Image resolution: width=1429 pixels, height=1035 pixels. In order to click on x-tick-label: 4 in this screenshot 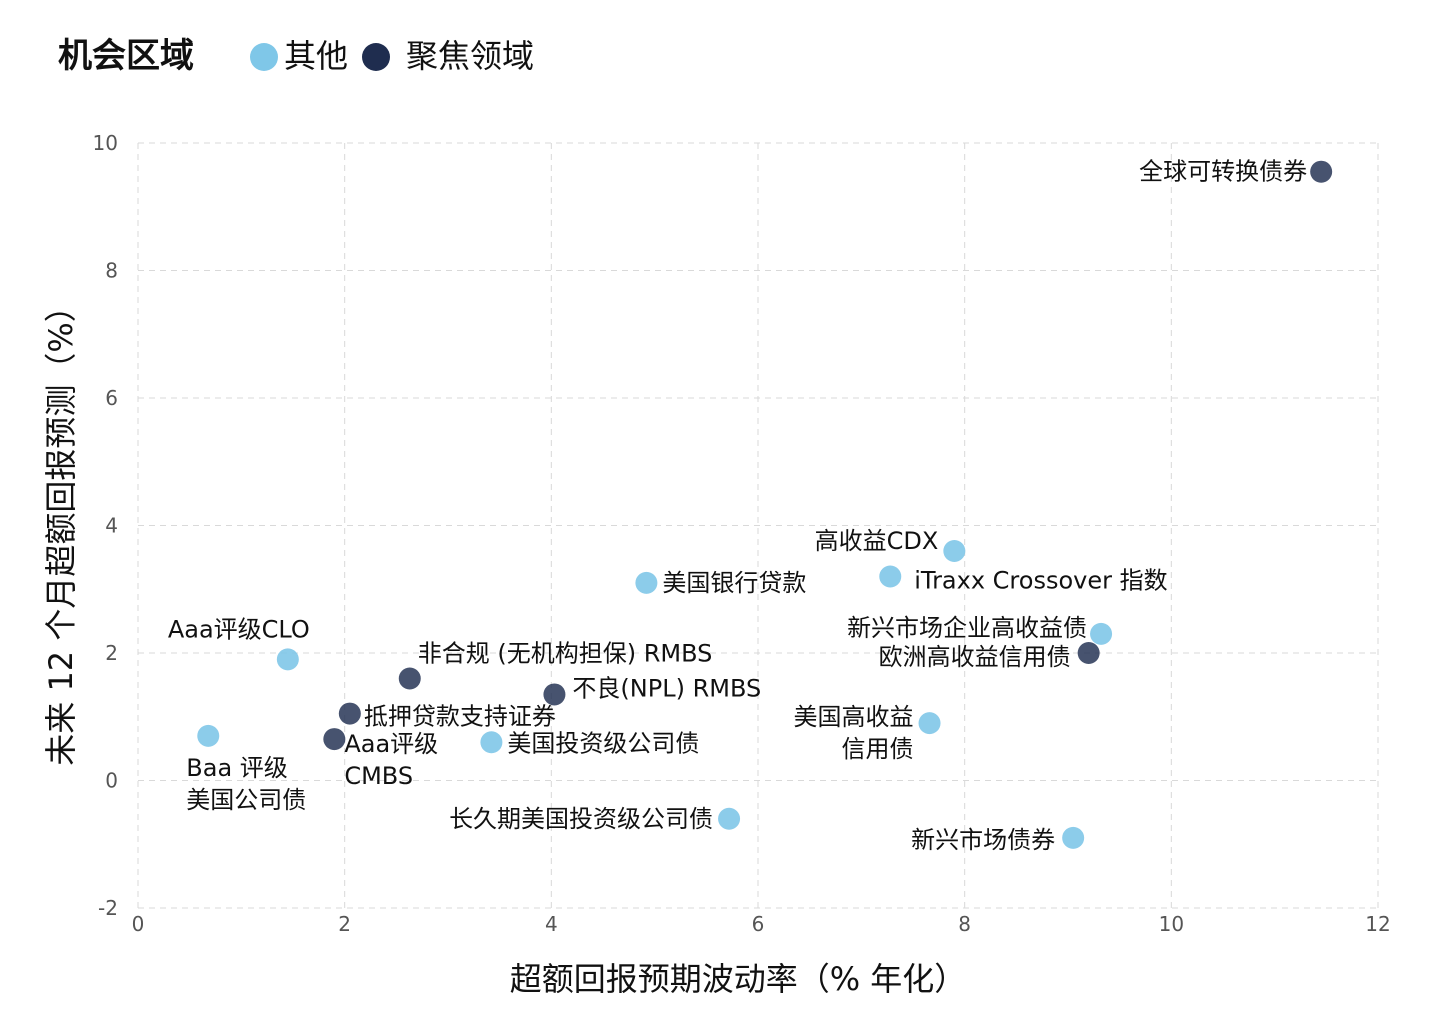, I will do `click(551, 924)`.